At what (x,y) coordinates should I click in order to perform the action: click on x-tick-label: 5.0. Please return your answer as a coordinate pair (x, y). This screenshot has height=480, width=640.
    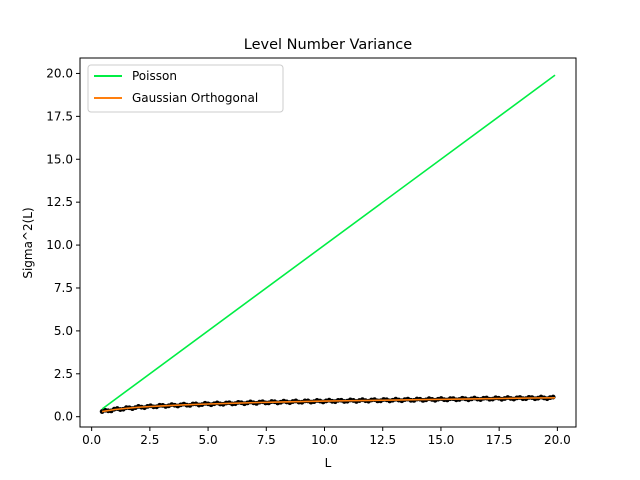
    Looking at the image, I should click on (208, 440).